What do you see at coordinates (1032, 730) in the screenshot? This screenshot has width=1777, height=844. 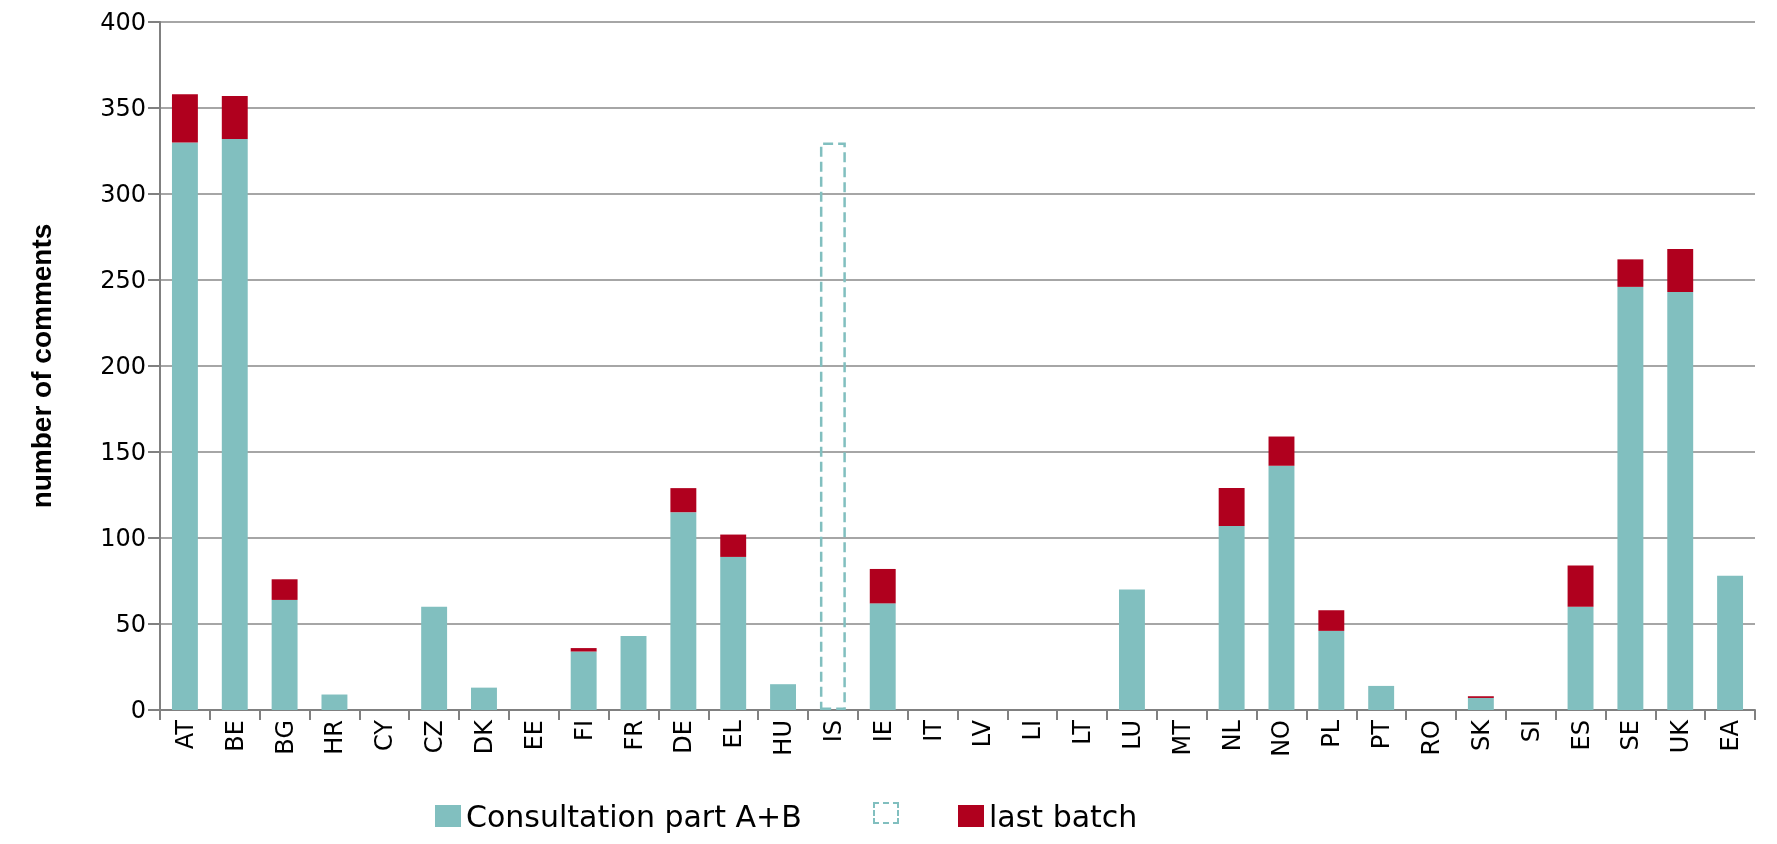 I see `x-tick-label: LI` at bounding box center [1032, 730].